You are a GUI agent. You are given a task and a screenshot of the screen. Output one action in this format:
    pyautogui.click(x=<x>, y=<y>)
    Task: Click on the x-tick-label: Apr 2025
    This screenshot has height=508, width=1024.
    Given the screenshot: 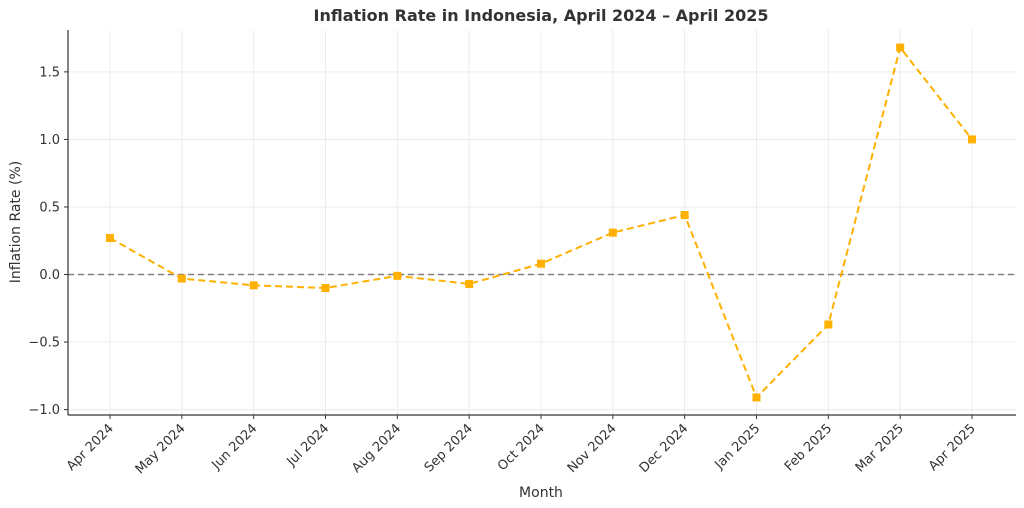 What is the action you would take?
    pyautogui.click(x=952, y=447)
    